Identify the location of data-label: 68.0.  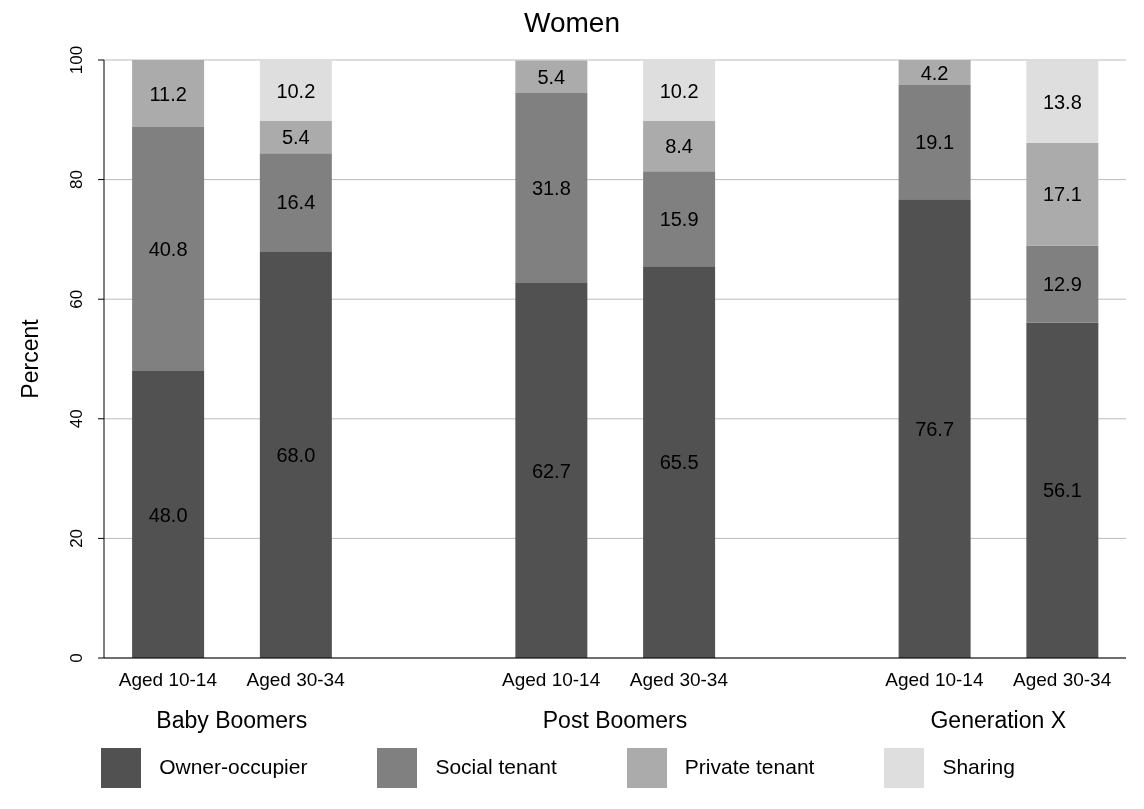
(296, 454).